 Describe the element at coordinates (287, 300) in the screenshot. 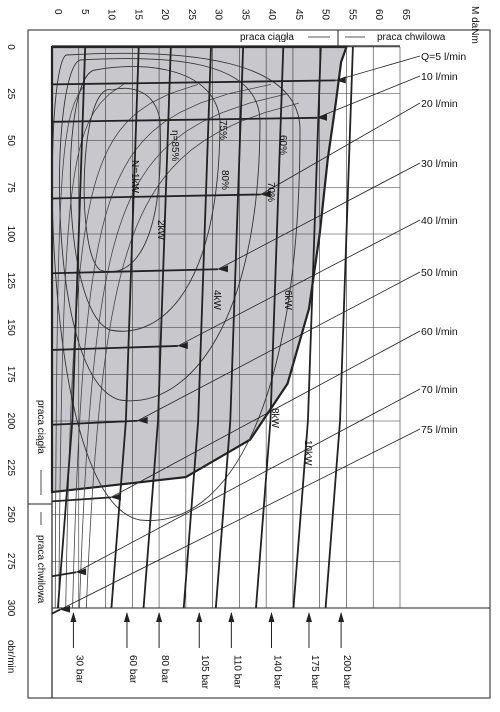

I see `power-label-6kw: 6kW` at that location.